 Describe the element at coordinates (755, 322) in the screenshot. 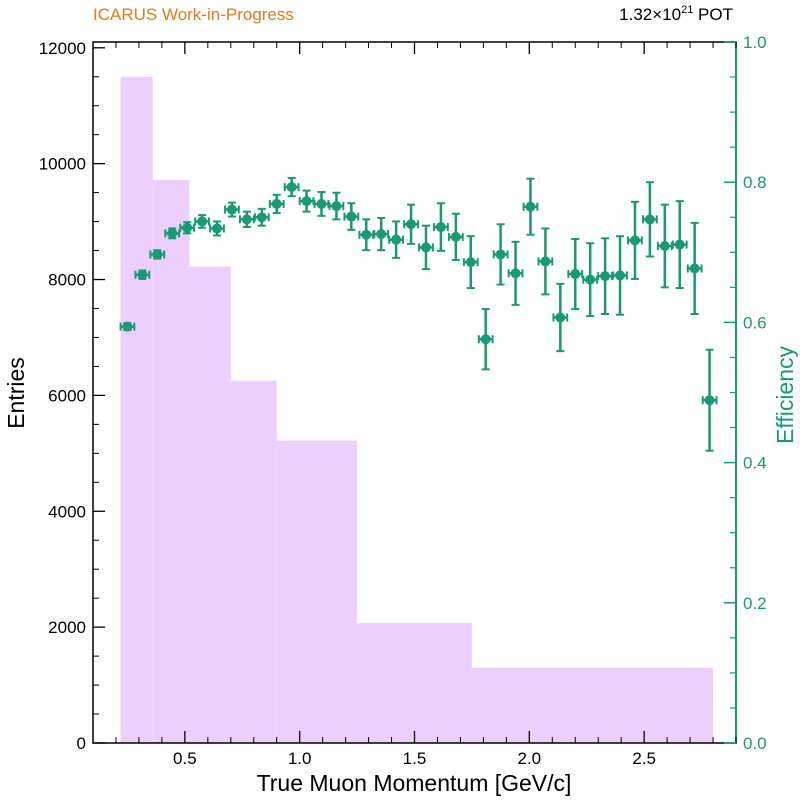

I see `y2-tick-label: 0.6` at that location.